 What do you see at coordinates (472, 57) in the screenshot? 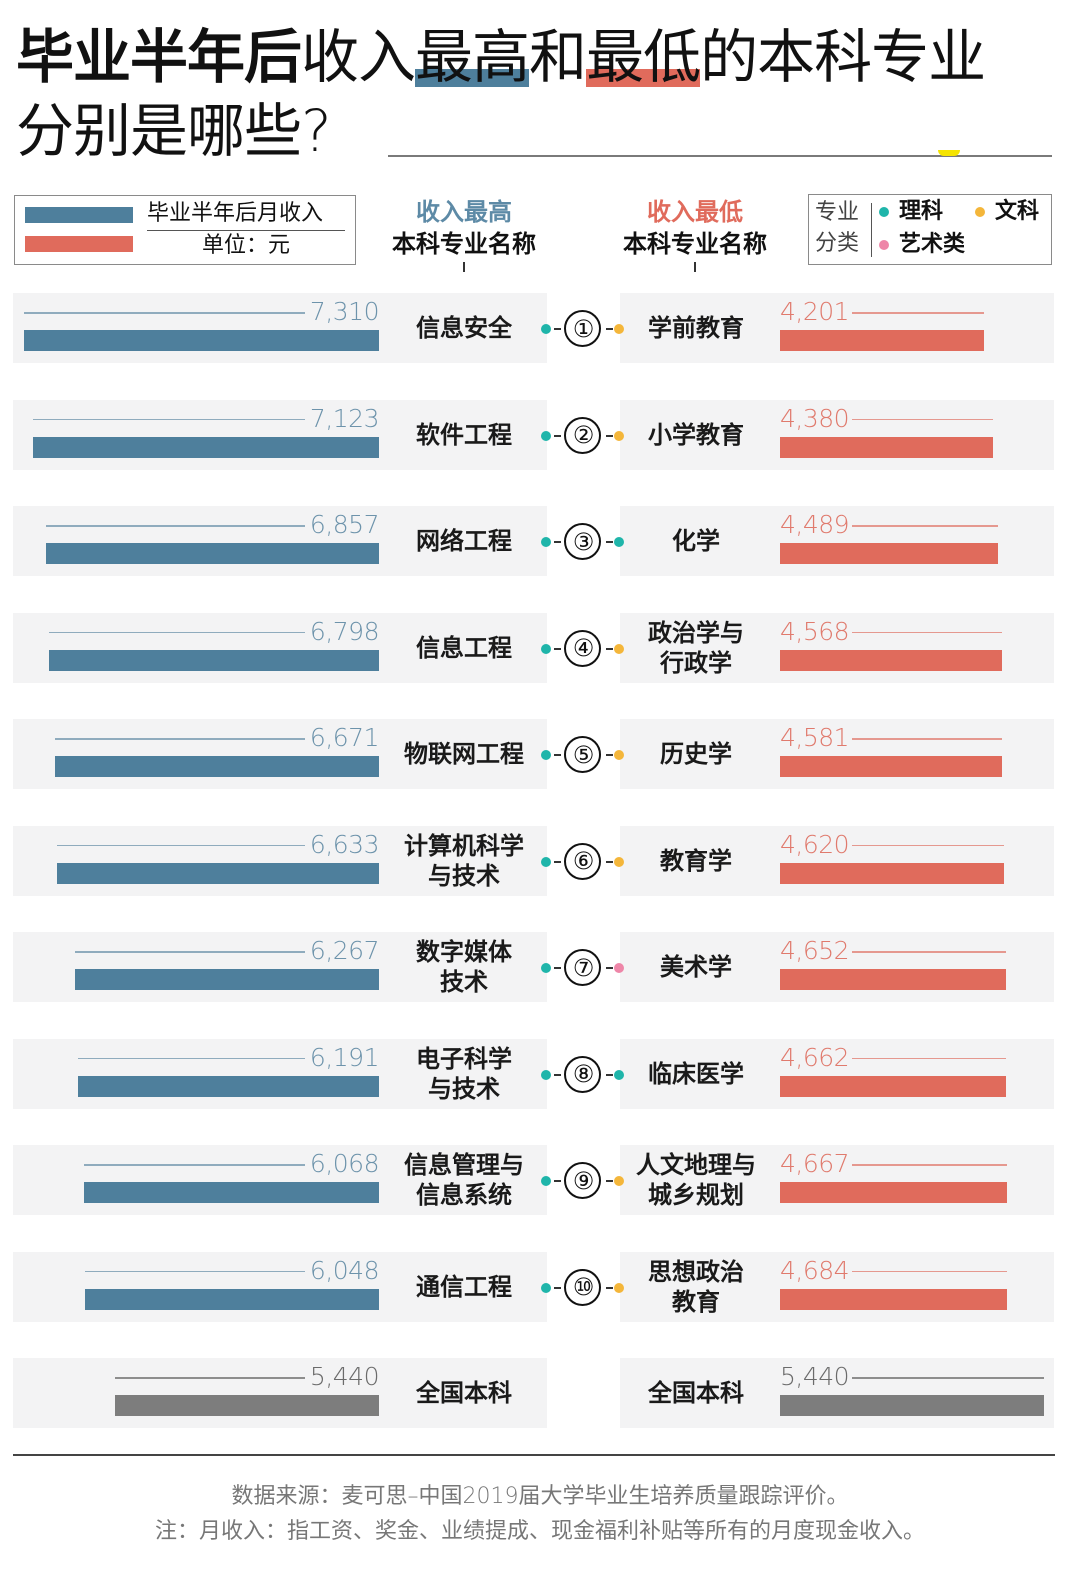
I see `title-highlight-high: 最高` at bounding box center [472, 57].